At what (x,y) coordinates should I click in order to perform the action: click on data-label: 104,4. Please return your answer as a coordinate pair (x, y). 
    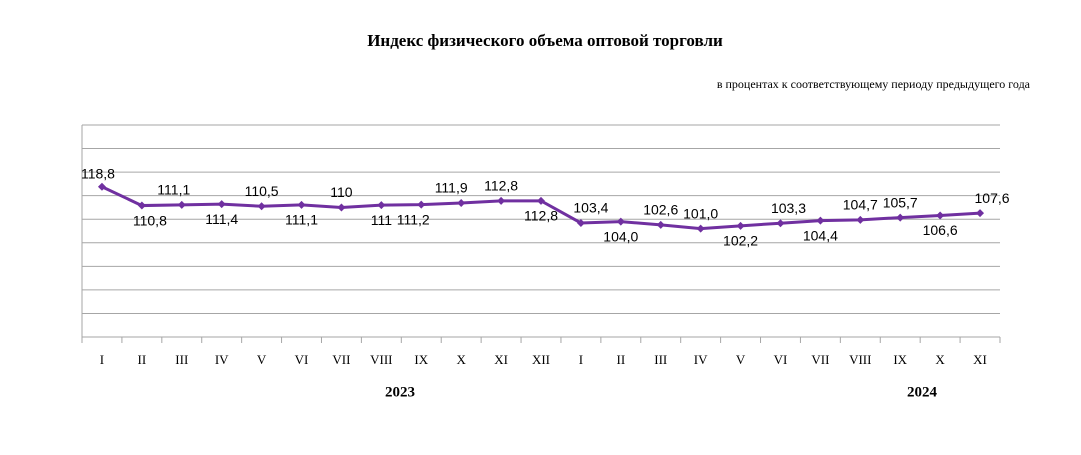
    Looking at the image, I should click on (820, 235).